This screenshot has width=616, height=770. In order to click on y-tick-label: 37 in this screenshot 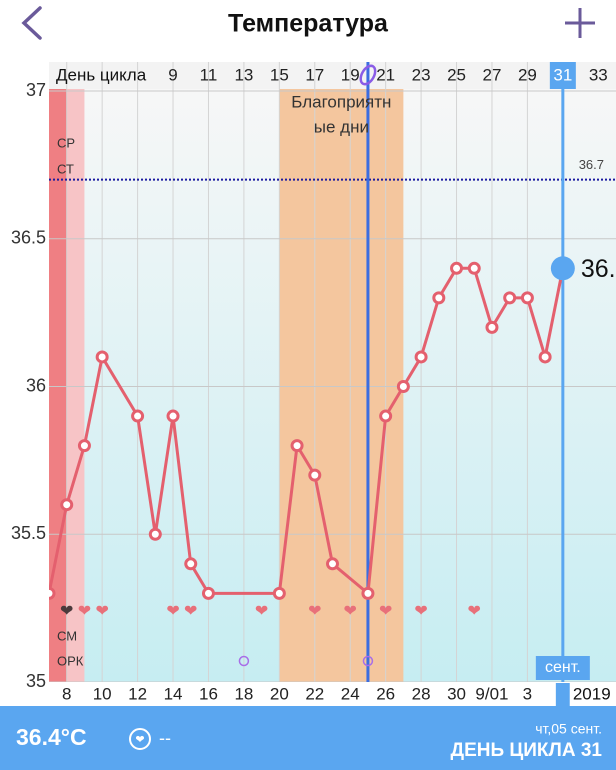, I will do `click(36, 90)`.